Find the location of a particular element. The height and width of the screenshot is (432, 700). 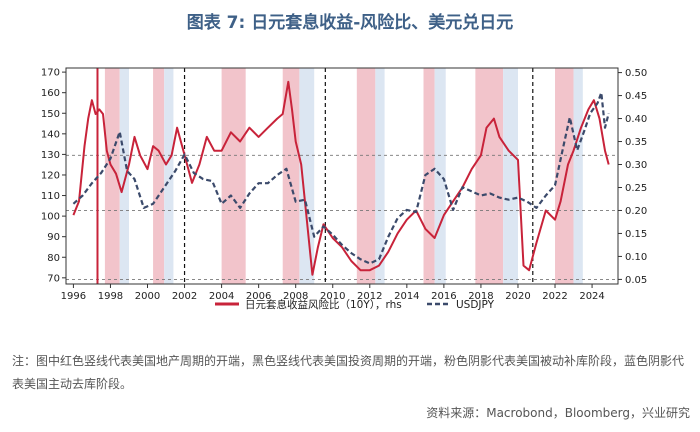

x-tick-label: 2004 is located at coordinates (221, 296).